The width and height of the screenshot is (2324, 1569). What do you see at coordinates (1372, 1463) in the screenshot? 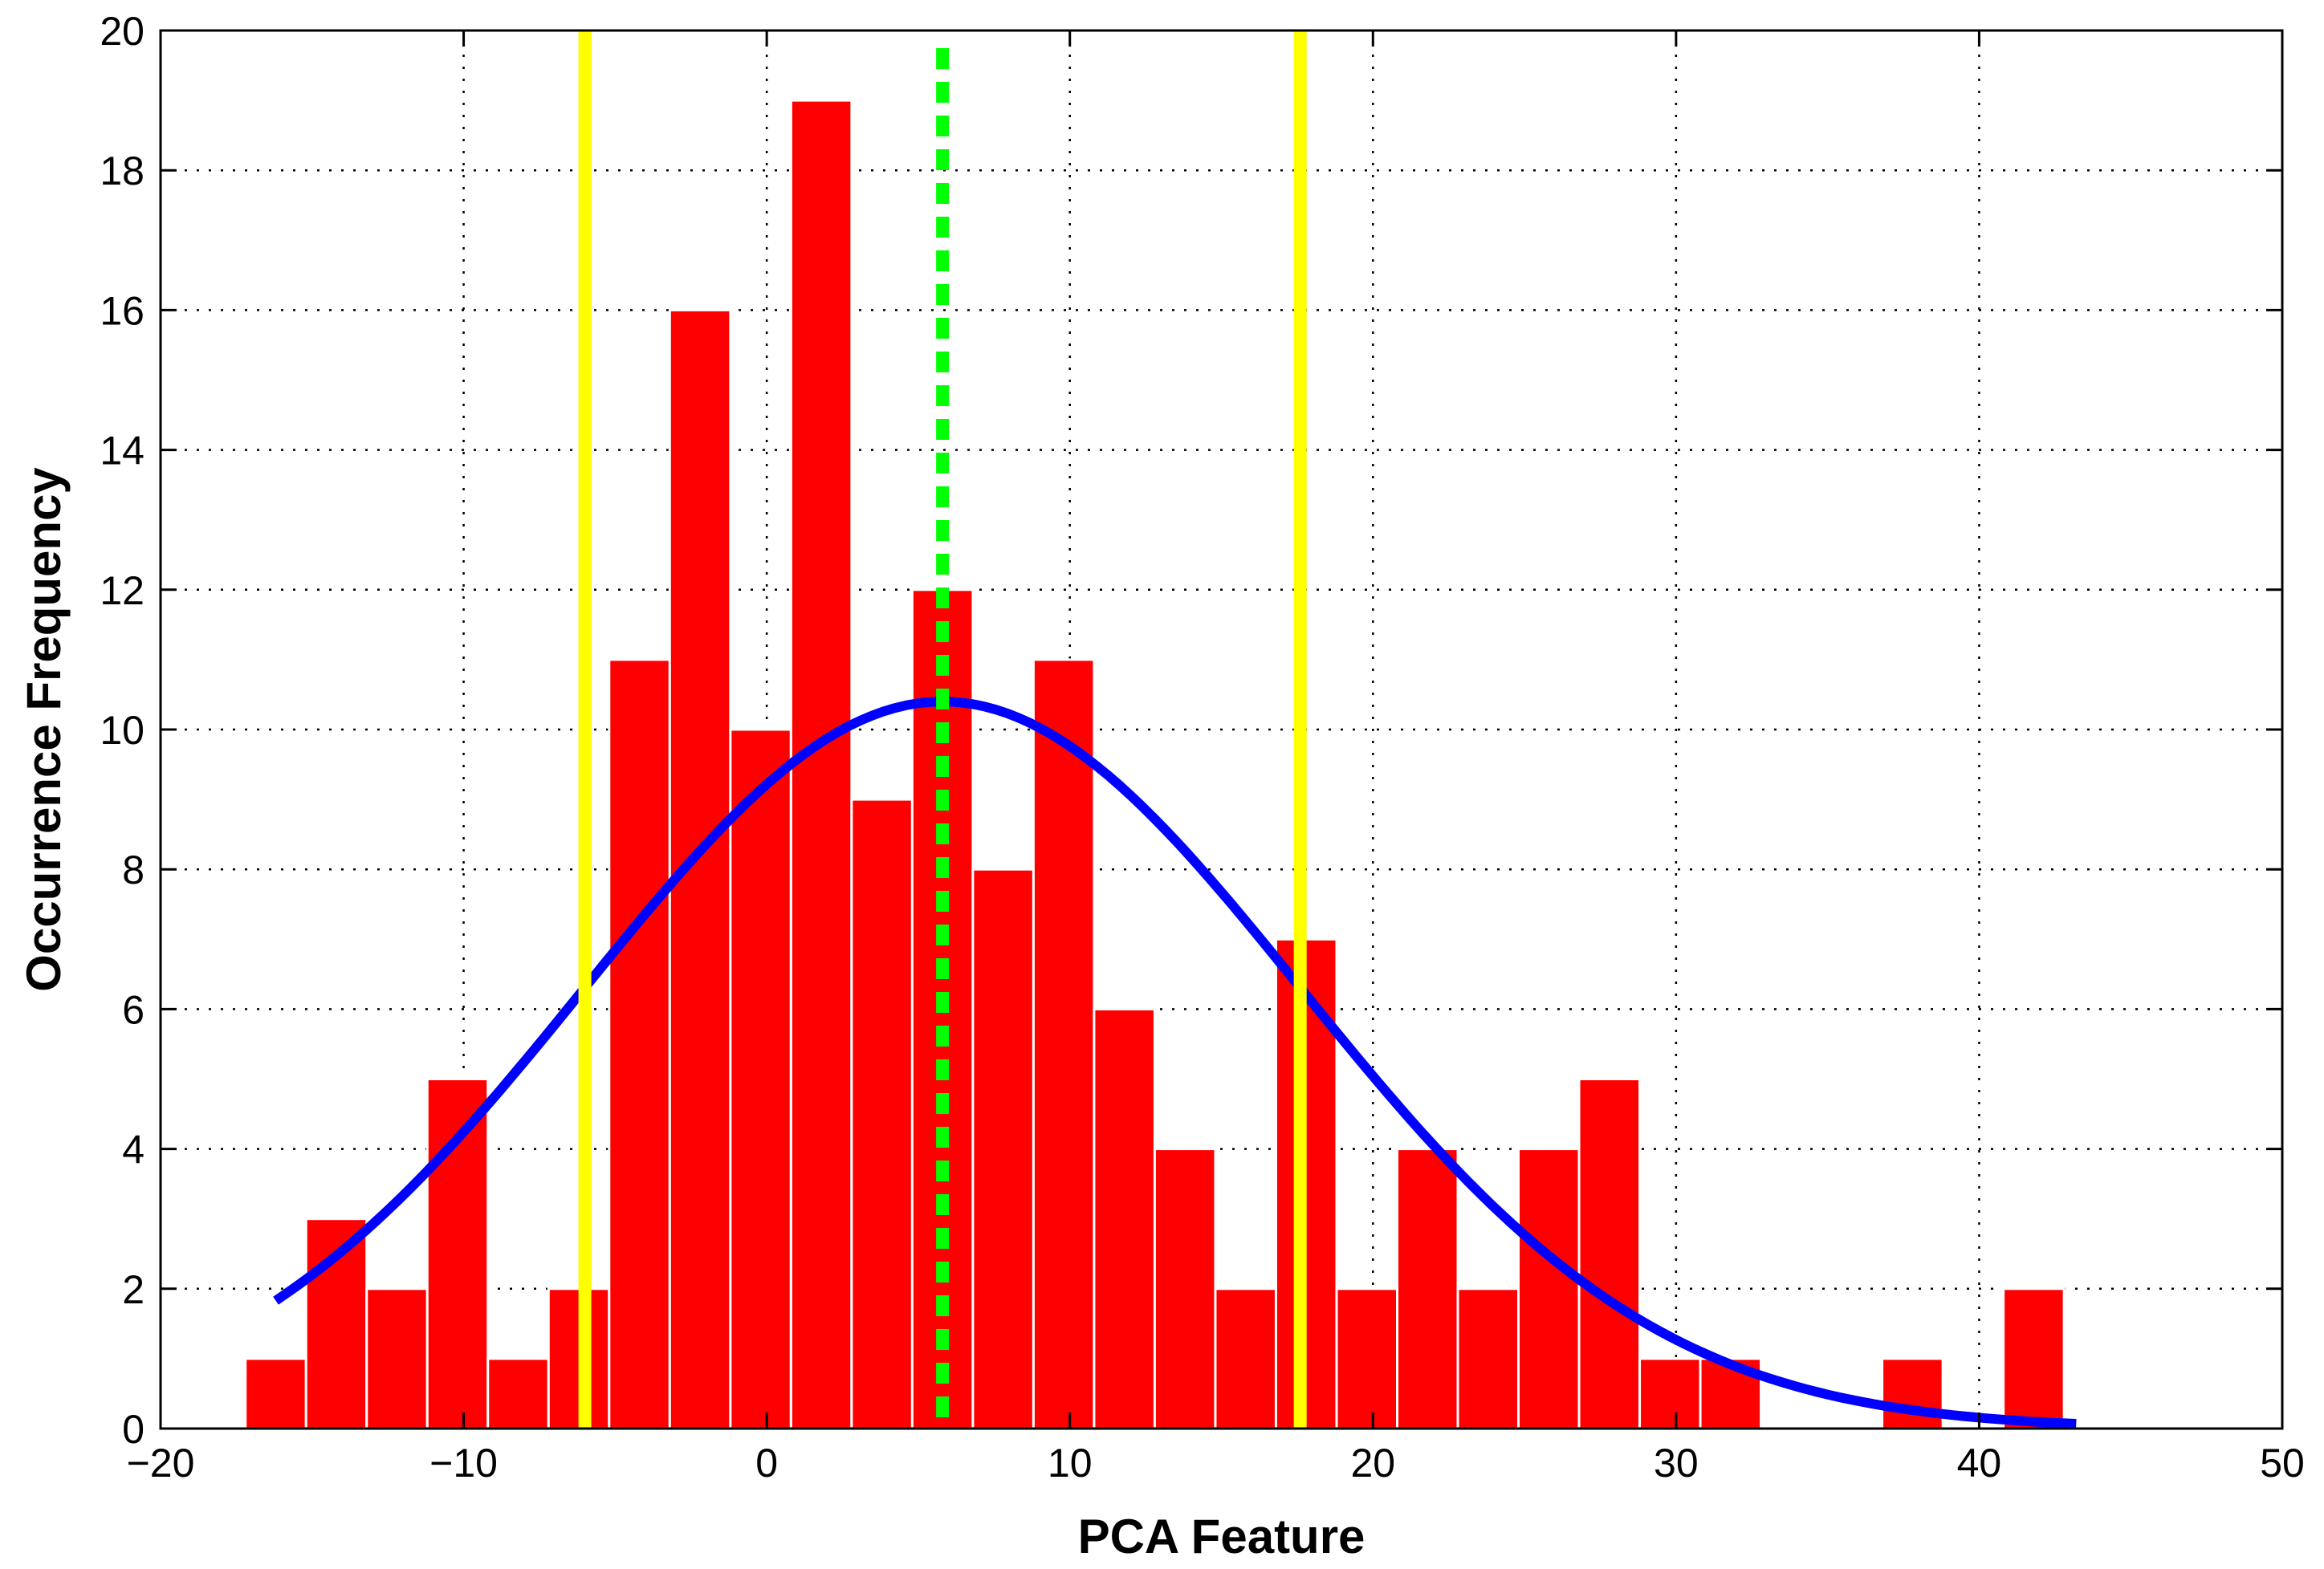
I see `x-tick-label: 20` at bounding box center [1372, 1463].